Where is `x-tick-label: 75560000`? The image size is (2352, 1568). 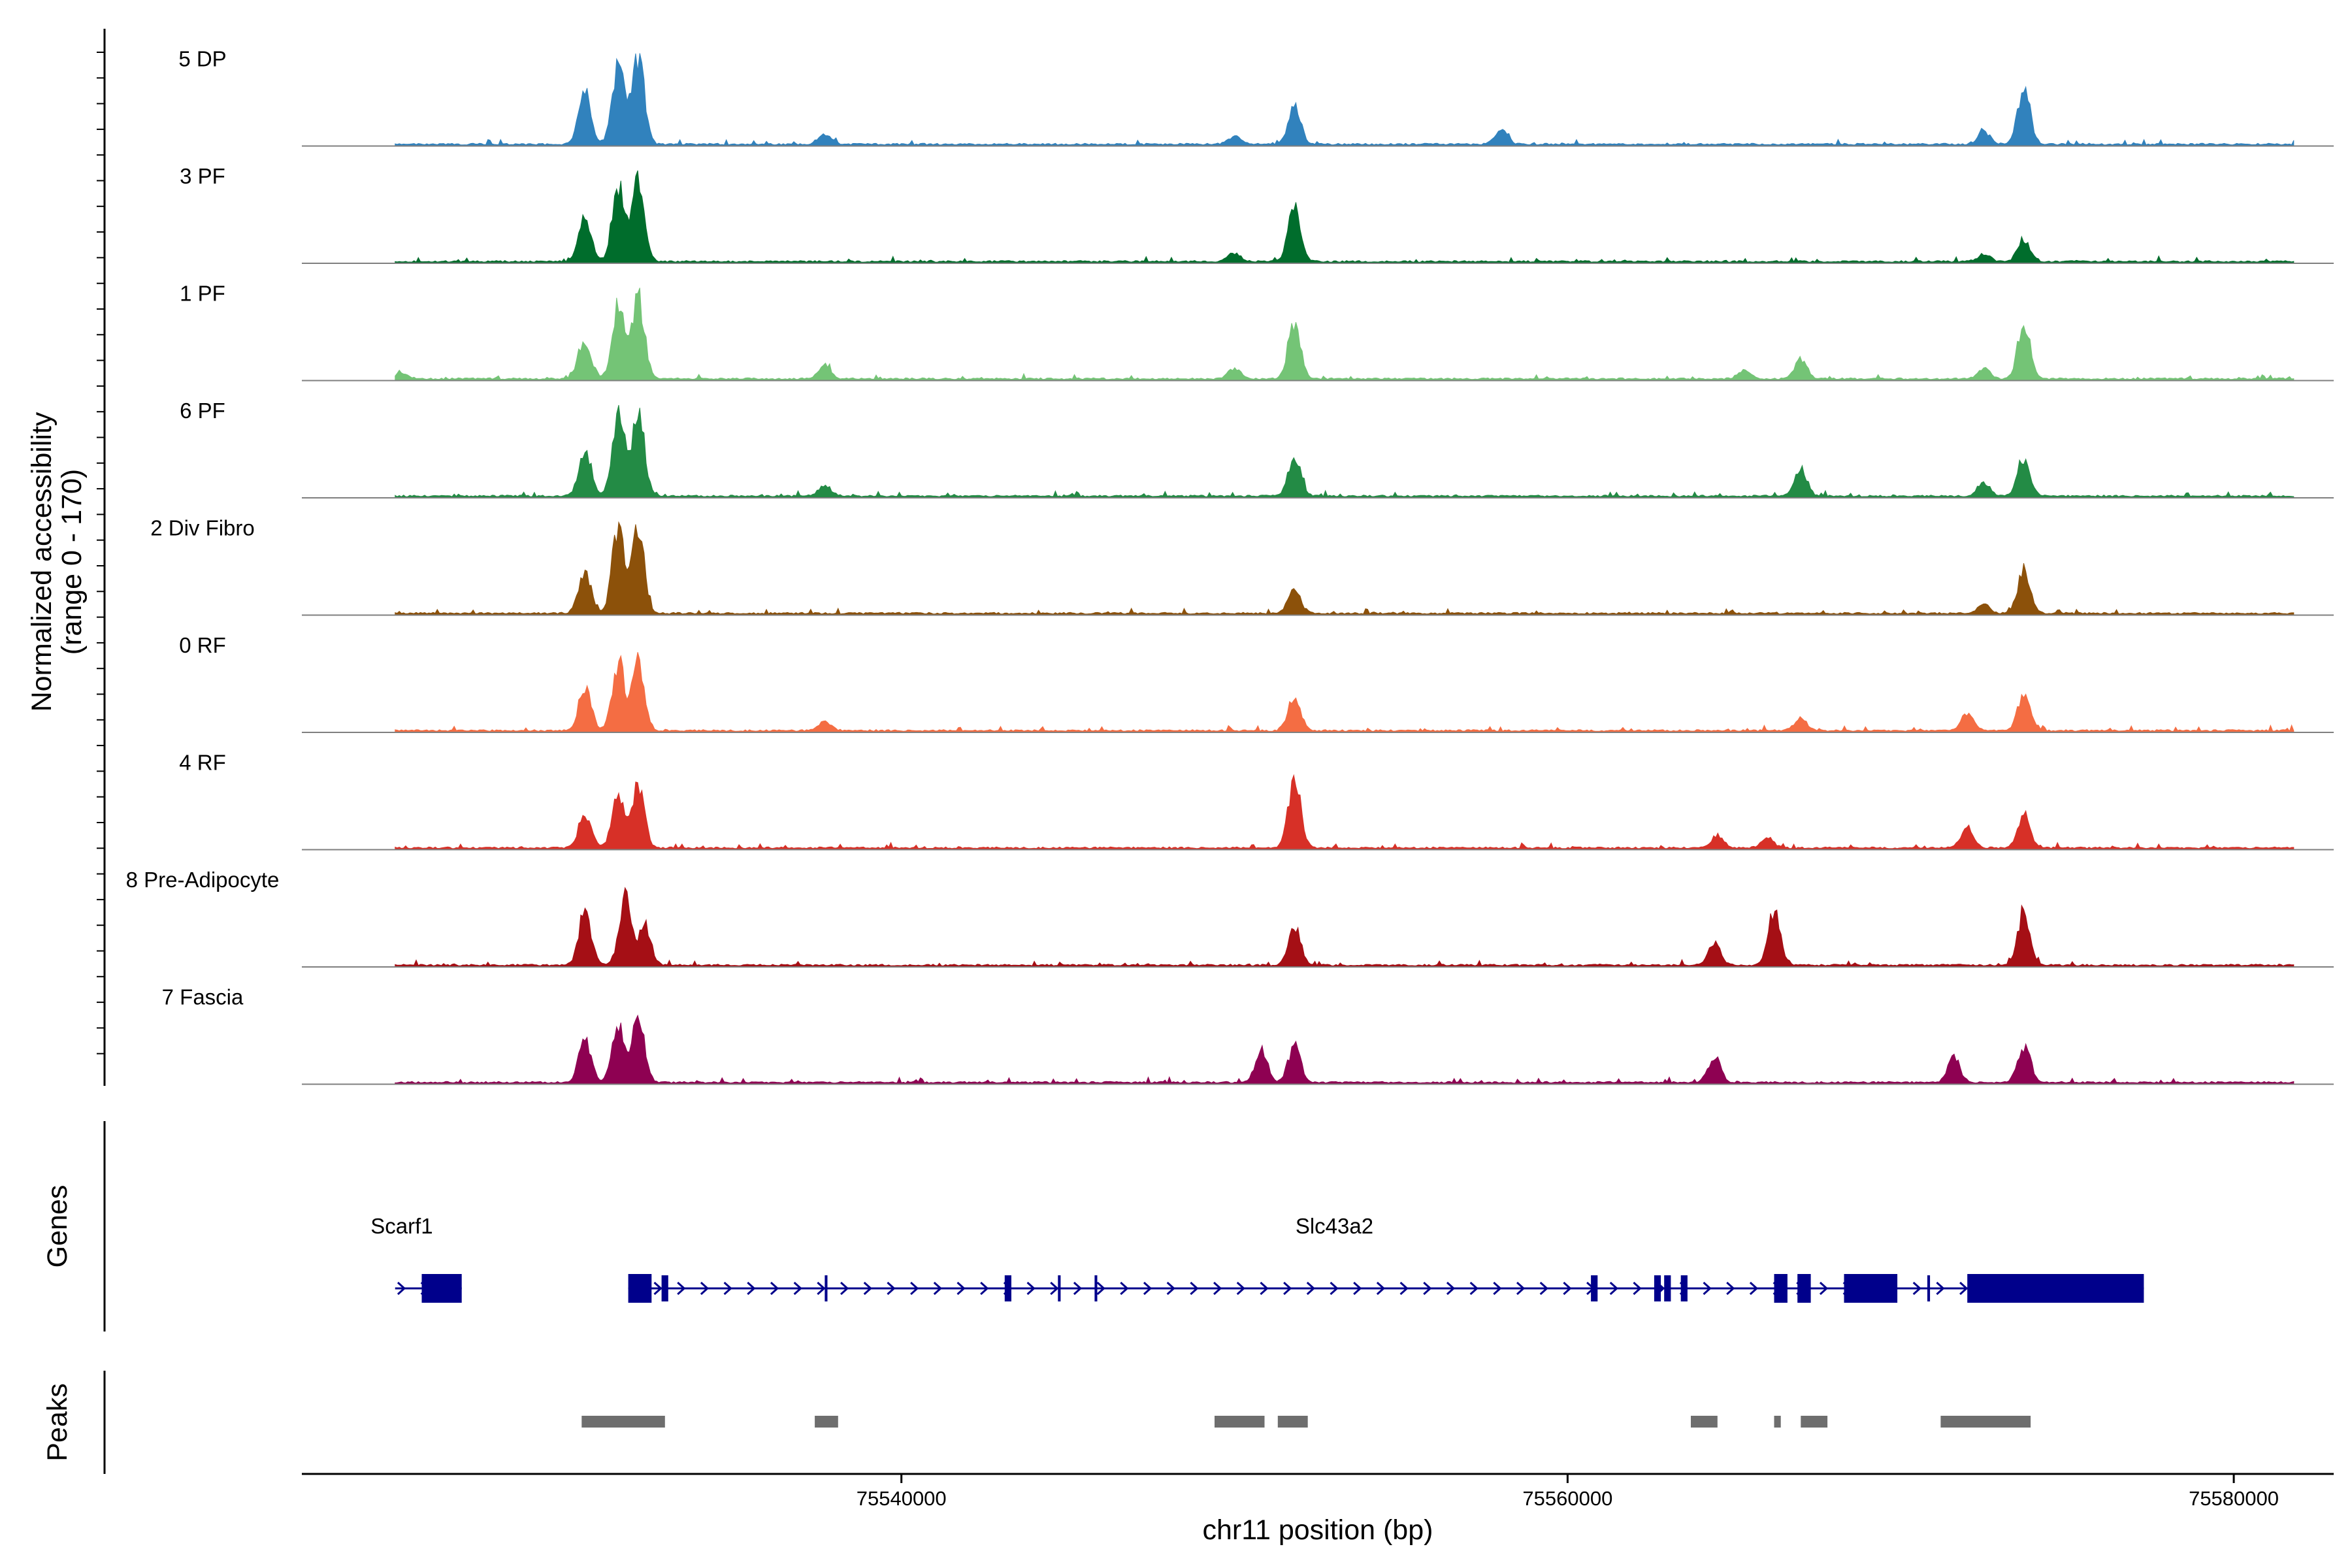
x-tick-label: 75560000 is located at coordinates (1567, 1498).